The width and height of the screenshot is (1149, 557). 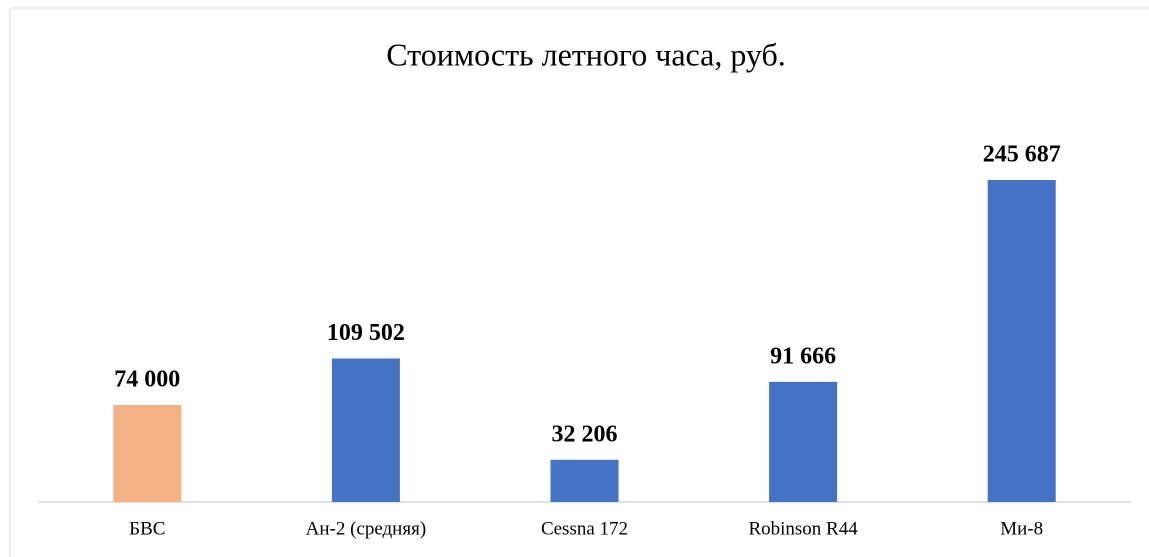 I want to click on x-tick-label: Ми-8, so click(x=1021, y=528).